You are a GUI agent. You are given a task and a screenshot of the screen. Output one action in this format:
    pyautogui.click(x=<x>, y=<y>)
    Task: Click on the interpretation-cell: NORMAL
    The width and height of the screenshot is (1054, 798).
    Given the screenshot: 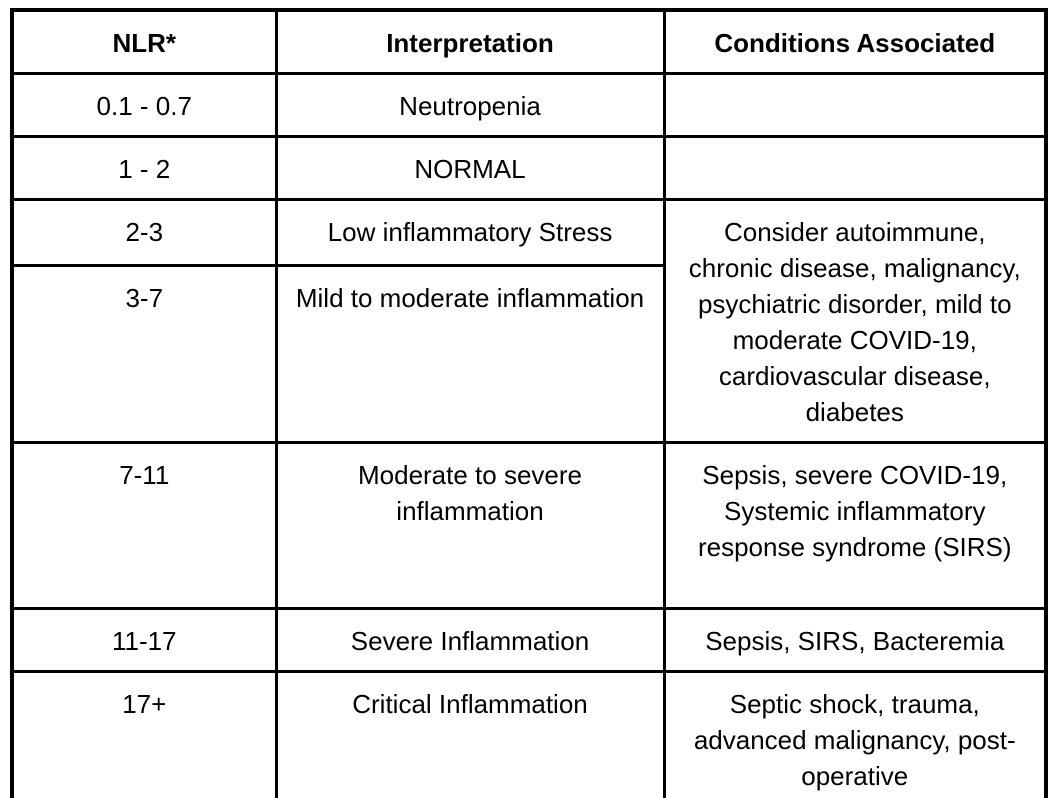 What is the action you would take?
    pyautogui.click(x=470, y=168)
    